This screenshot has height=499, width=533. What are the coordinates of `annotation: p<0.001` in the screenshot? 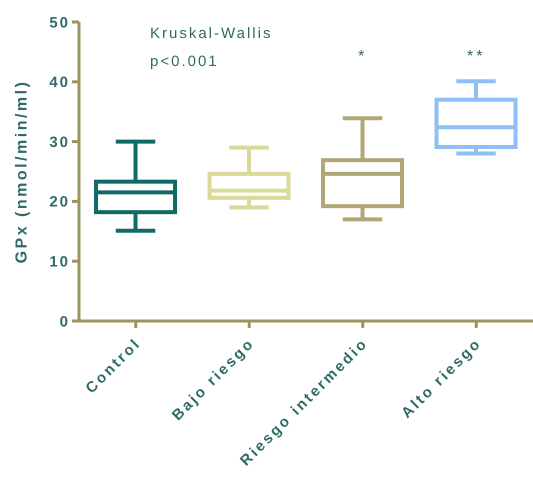 It's located at (185, 62).